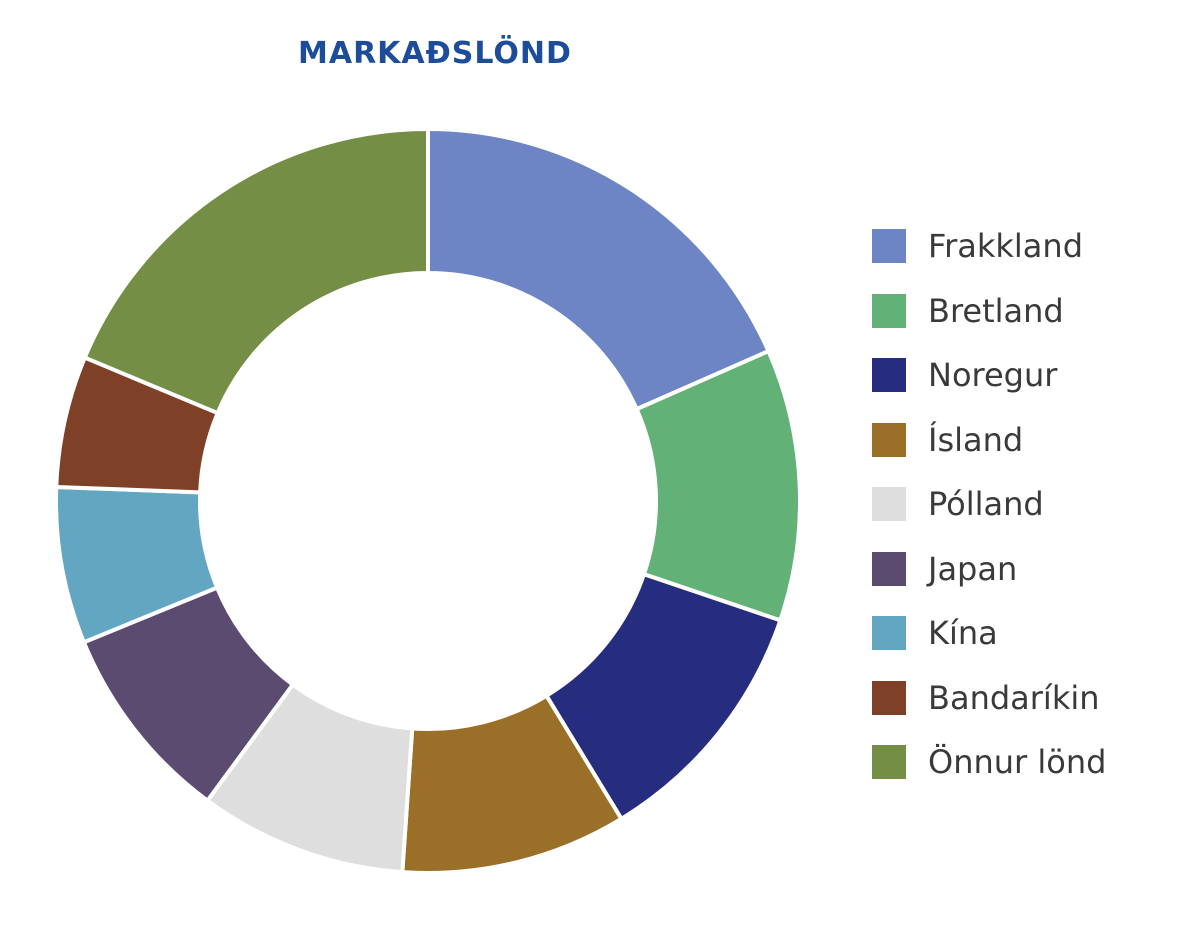  I want to click on legend-item: Frakkland, so click(1022, 246).